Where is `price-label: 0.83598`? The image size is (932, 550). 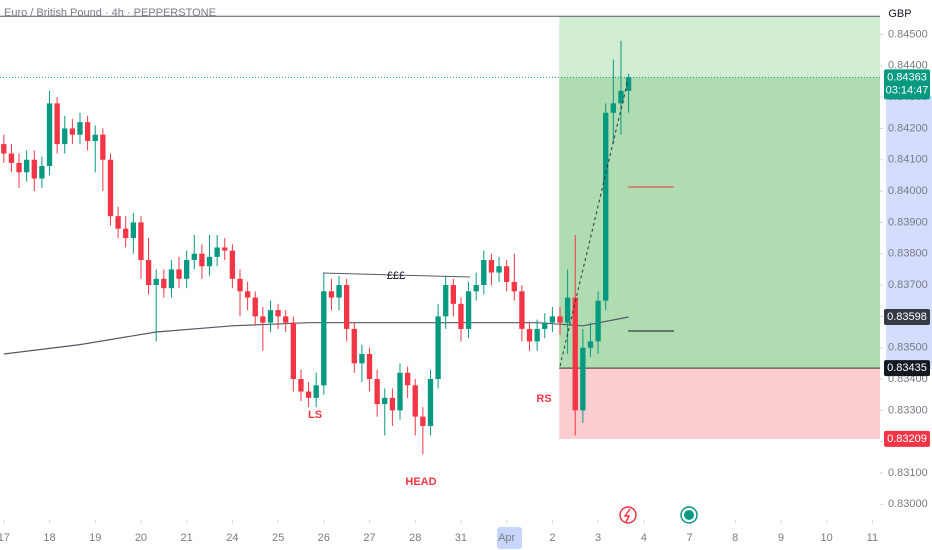 price-label: 0.83598 is located at coordinates (907, 317).